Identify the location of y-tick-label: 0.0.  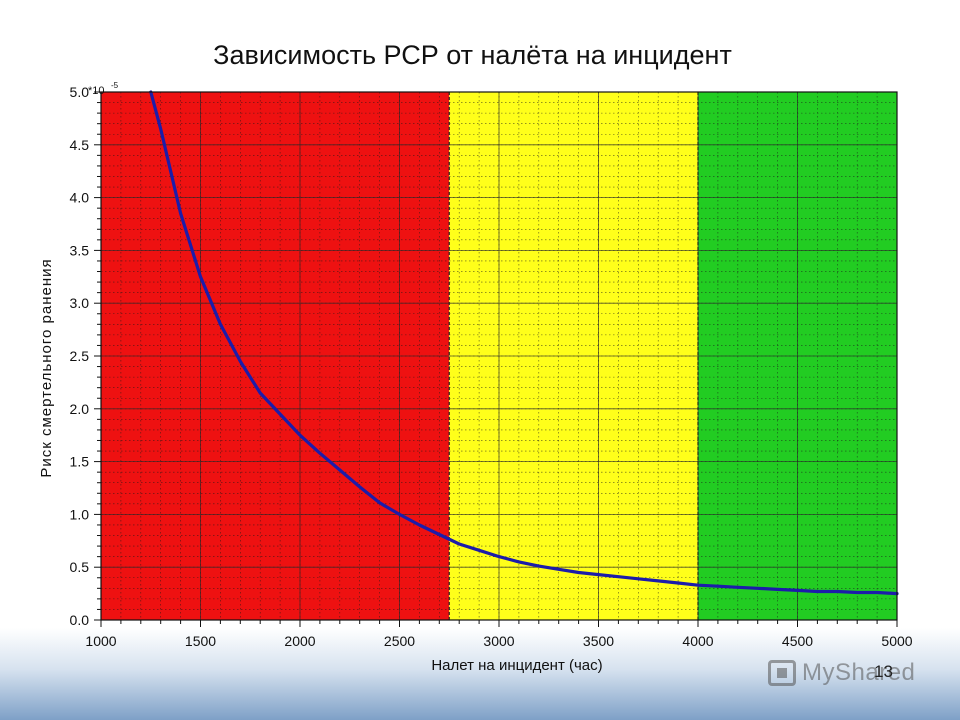
(80, 620).